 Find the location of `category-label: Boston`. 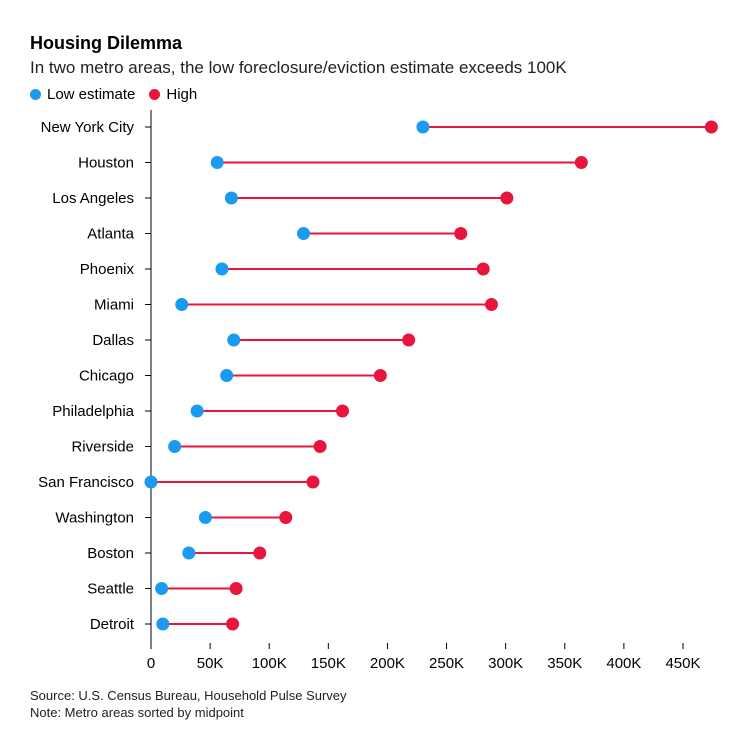

category-label: Boston is located at coordinates (110, 553).